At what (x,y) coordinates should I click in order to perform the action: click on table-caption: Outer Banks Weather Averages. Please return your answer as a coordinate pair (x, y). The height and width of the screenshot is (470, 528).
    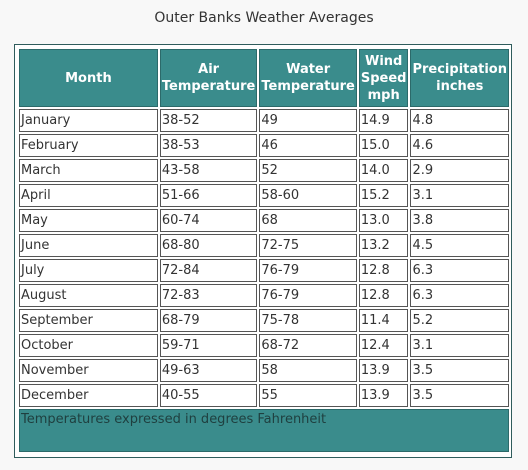
    Looking at the image, I should click on (264, 18).